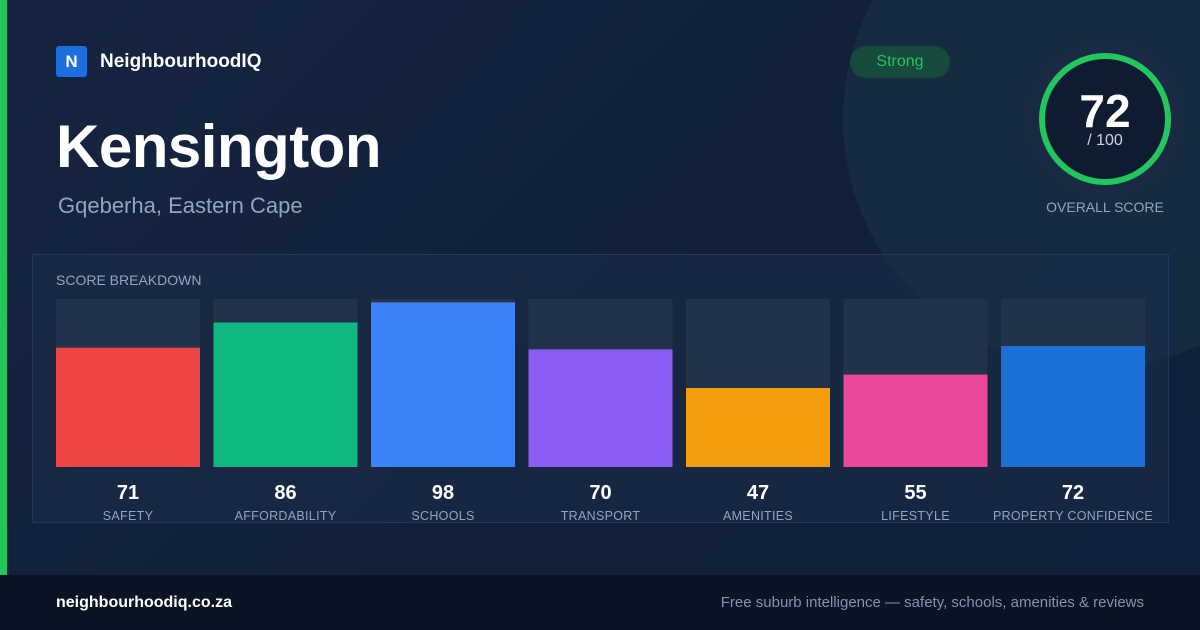 This screenshot has height=630, width=1200. What do you see at coordinates (900, 62) in the screenshot?
I see `rating-badge: Strong` at bounding box center [900, 62].